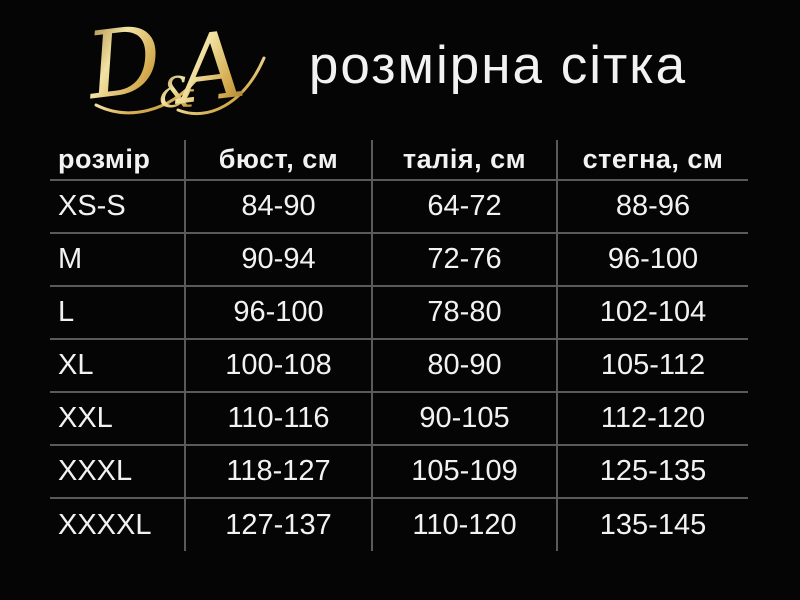 The height and width of the screenshot is (600, 800). I want to click on table-row: XS-S 84-90 64-72 88-96, so click(399, 207).